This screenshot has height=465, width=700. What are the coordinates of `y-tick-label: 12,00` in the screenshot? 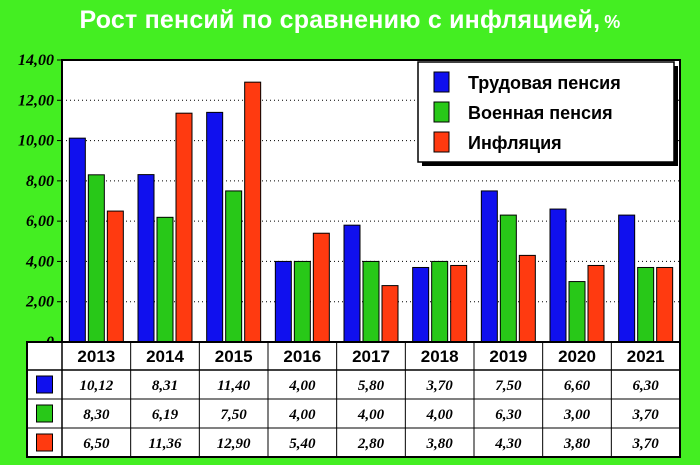 It's located at (36, 100).